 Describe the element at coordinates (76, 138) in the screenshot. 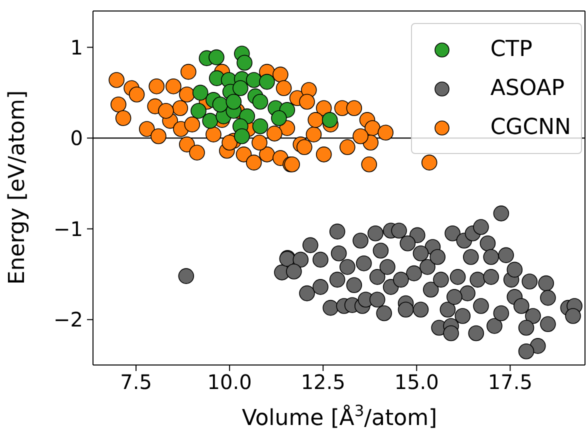

I see `y-tick-label: 0` at that location.